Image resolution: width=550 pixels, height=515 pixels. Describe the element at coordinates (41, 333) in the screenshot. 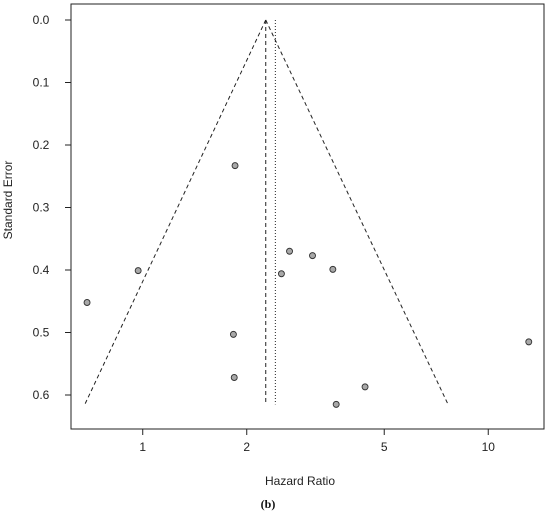

I see `y-tick-label: 0.5` at that location.